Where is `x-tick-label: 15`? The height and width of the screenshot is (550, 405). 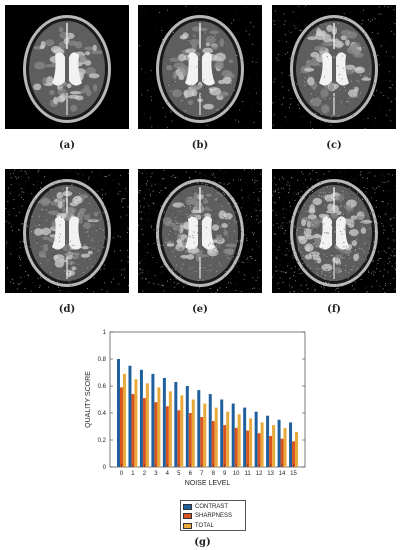
x-tick-label: 15 is located at coordinates (293, 474).